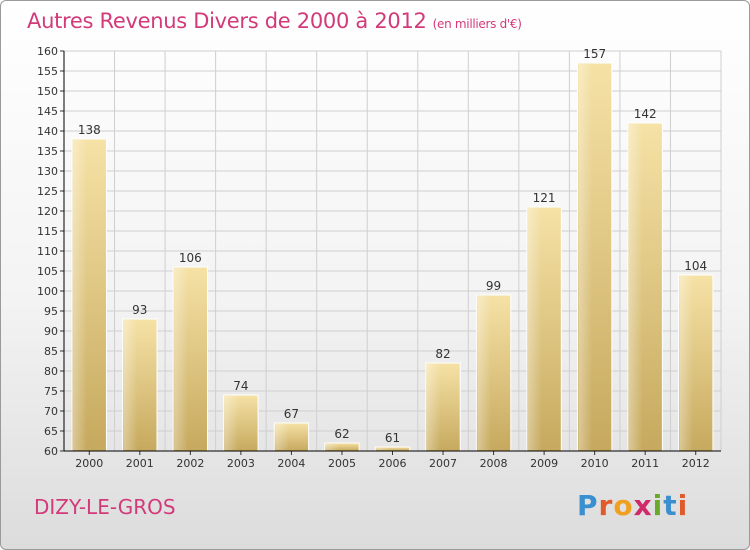 This screenshot has width=750, height=550. I want to click on y-tick-label: 135, so click(47, 151).